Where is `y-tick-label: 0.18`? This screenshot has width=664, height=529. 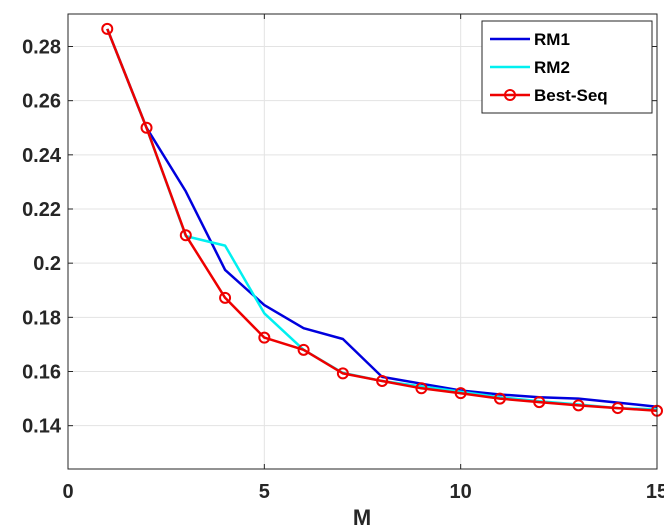 y-tick-label: 0.18 is located at coordinates (41, 318).